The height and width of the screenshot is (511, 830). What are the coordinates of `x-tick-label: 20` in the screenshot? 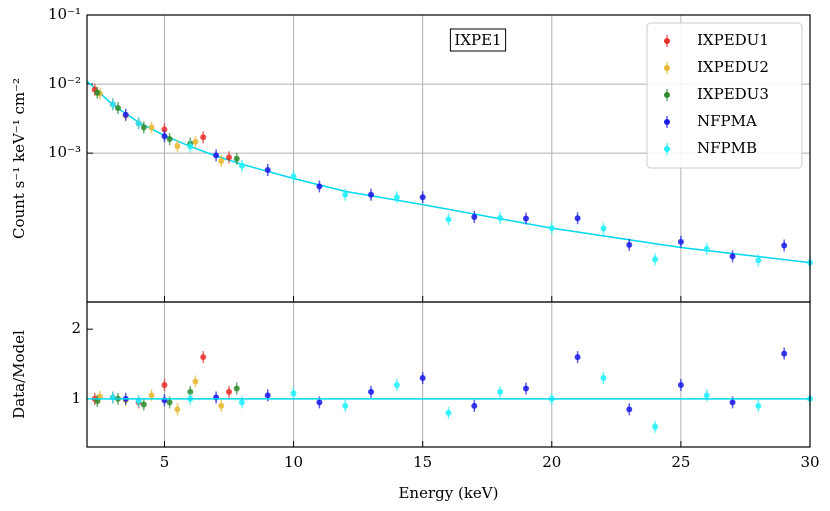 It's located at (551, 462).